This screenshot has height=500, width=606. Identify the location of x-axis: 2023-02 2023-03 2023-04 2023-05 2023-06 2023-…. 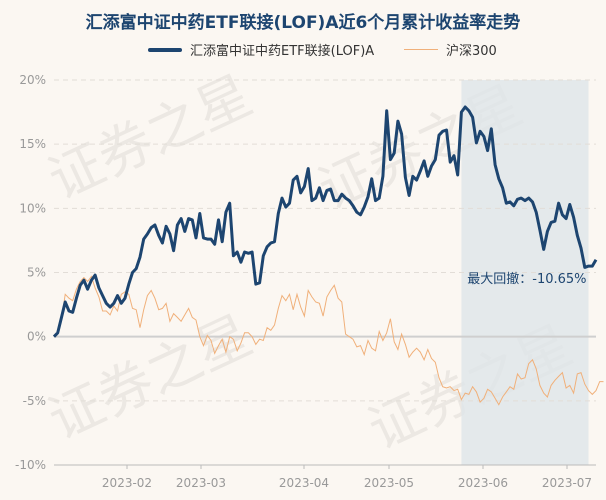
(325, 477).